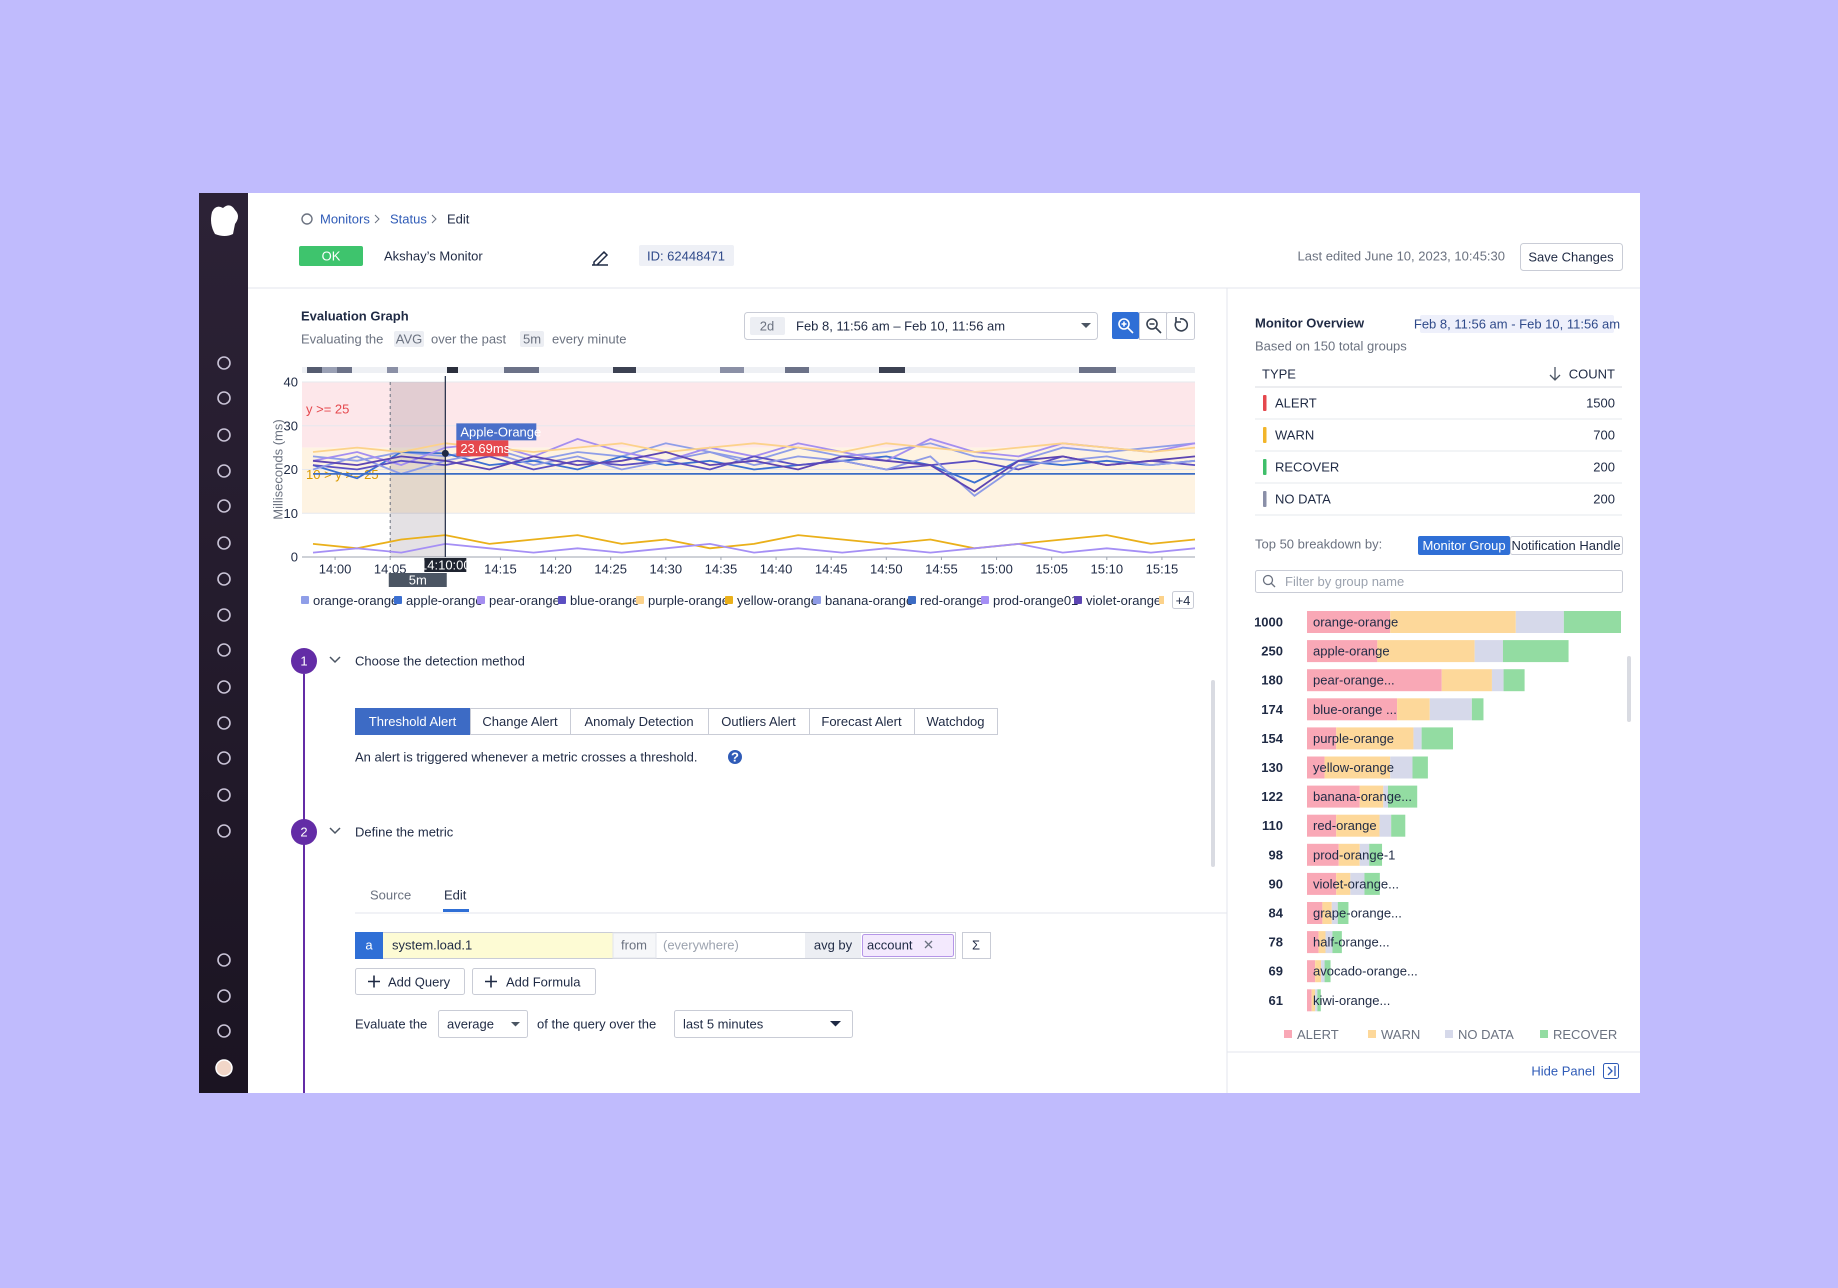  Describe the element at coordinates (534, 981) in the screenshot. I see `add-formula-button` at that location.